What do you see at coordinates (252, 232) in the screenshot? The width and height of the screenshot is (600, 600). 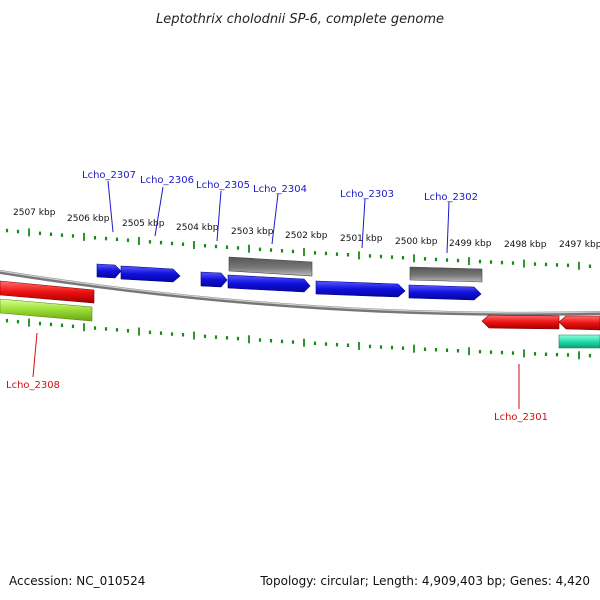 I see `ruler-label-2503: 2503 kbp` at bounding box center [252, 232].